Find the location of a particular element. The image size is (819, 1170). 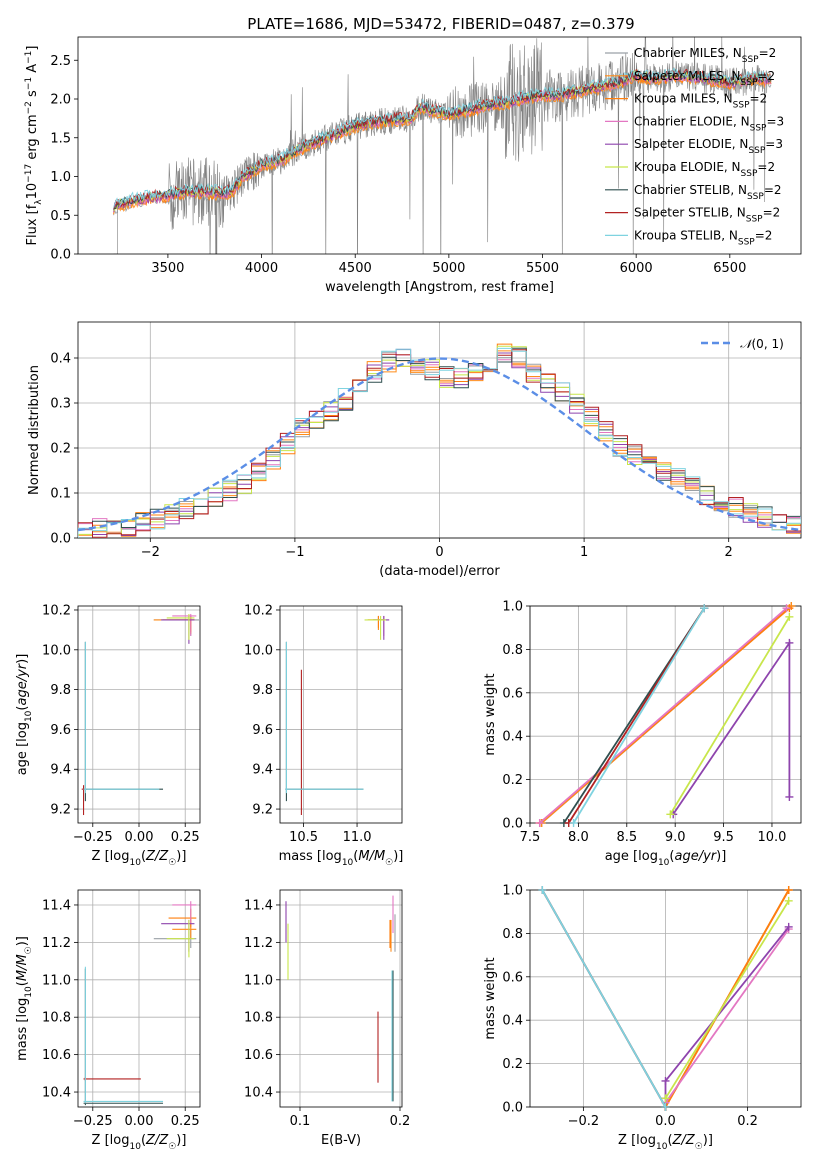

x-tick-label: 5000 is located at coordinates (448, 268).